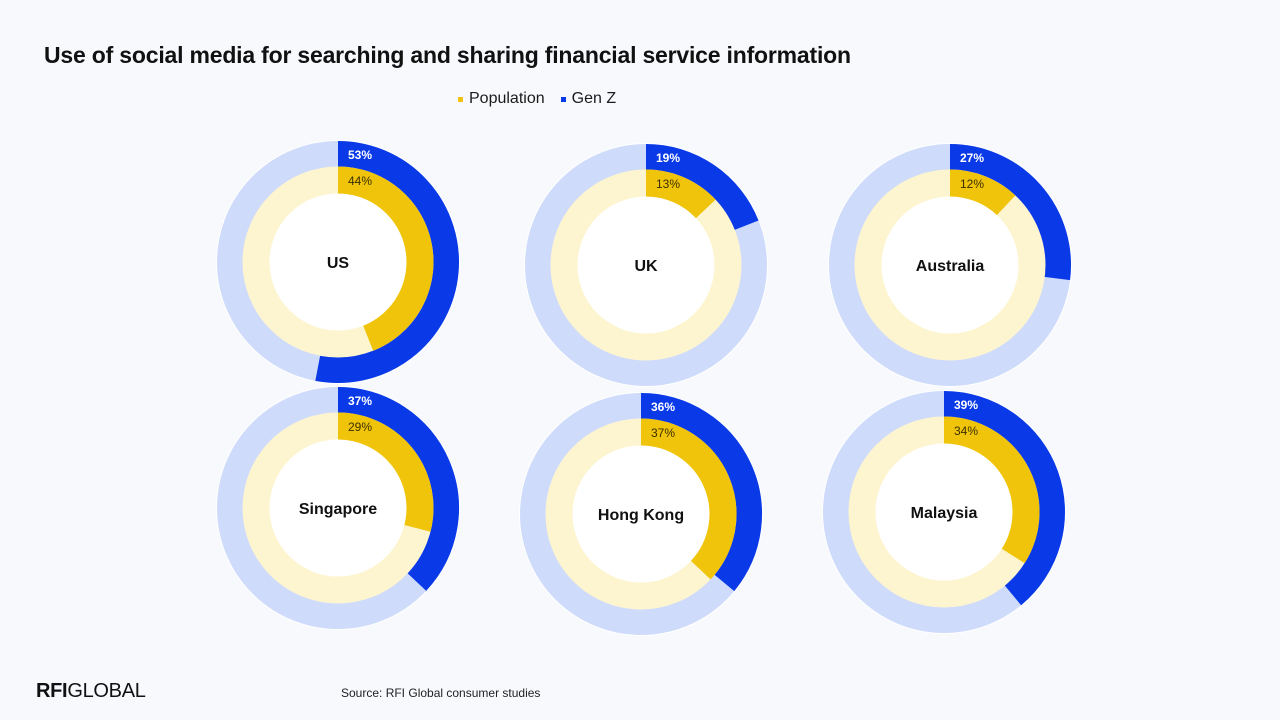 The image size is (1280, 720). I want to click on legend-item-genz: Gen Z, so click(588, 99).